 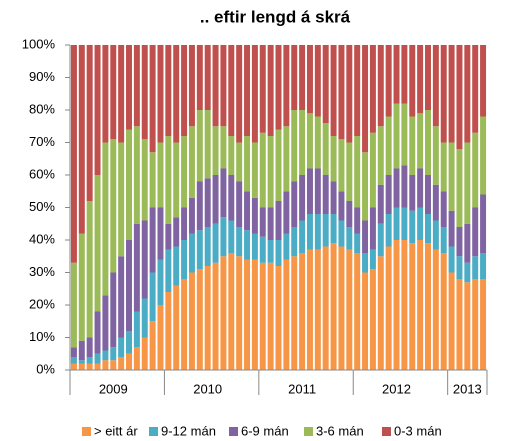 I want to click on x-tick-label: 2013, so click(x=467, y=388).